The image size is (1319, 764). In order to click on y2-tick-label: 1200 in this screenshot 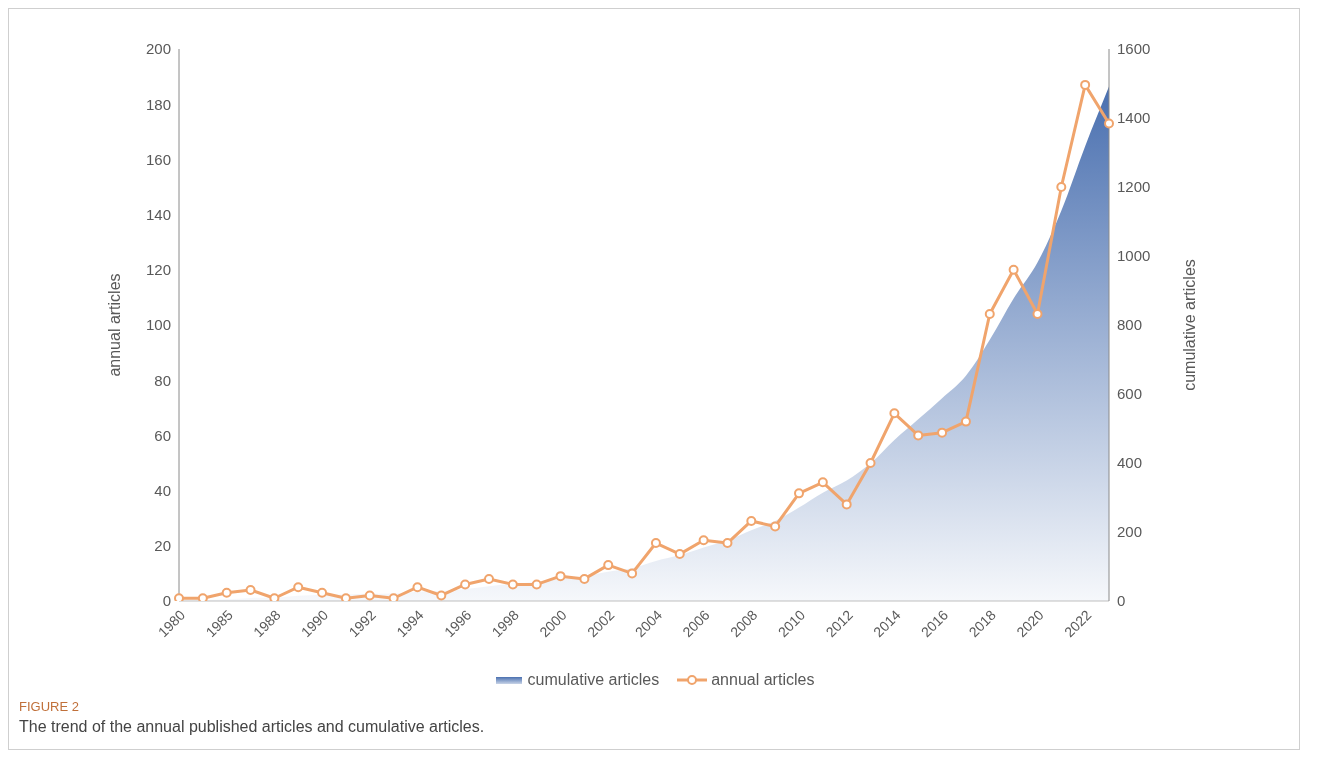, I will do `click(1134, 187)`.